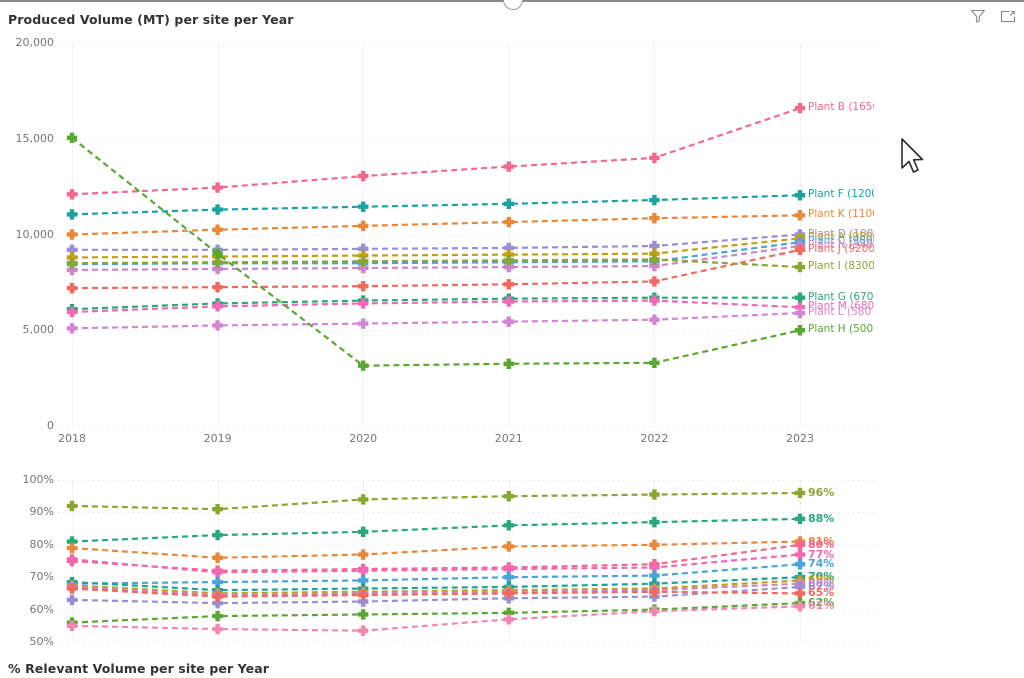  Describe the element at coordinates (436, 151) in the screenshot. I see `series-plant-b` at that location.